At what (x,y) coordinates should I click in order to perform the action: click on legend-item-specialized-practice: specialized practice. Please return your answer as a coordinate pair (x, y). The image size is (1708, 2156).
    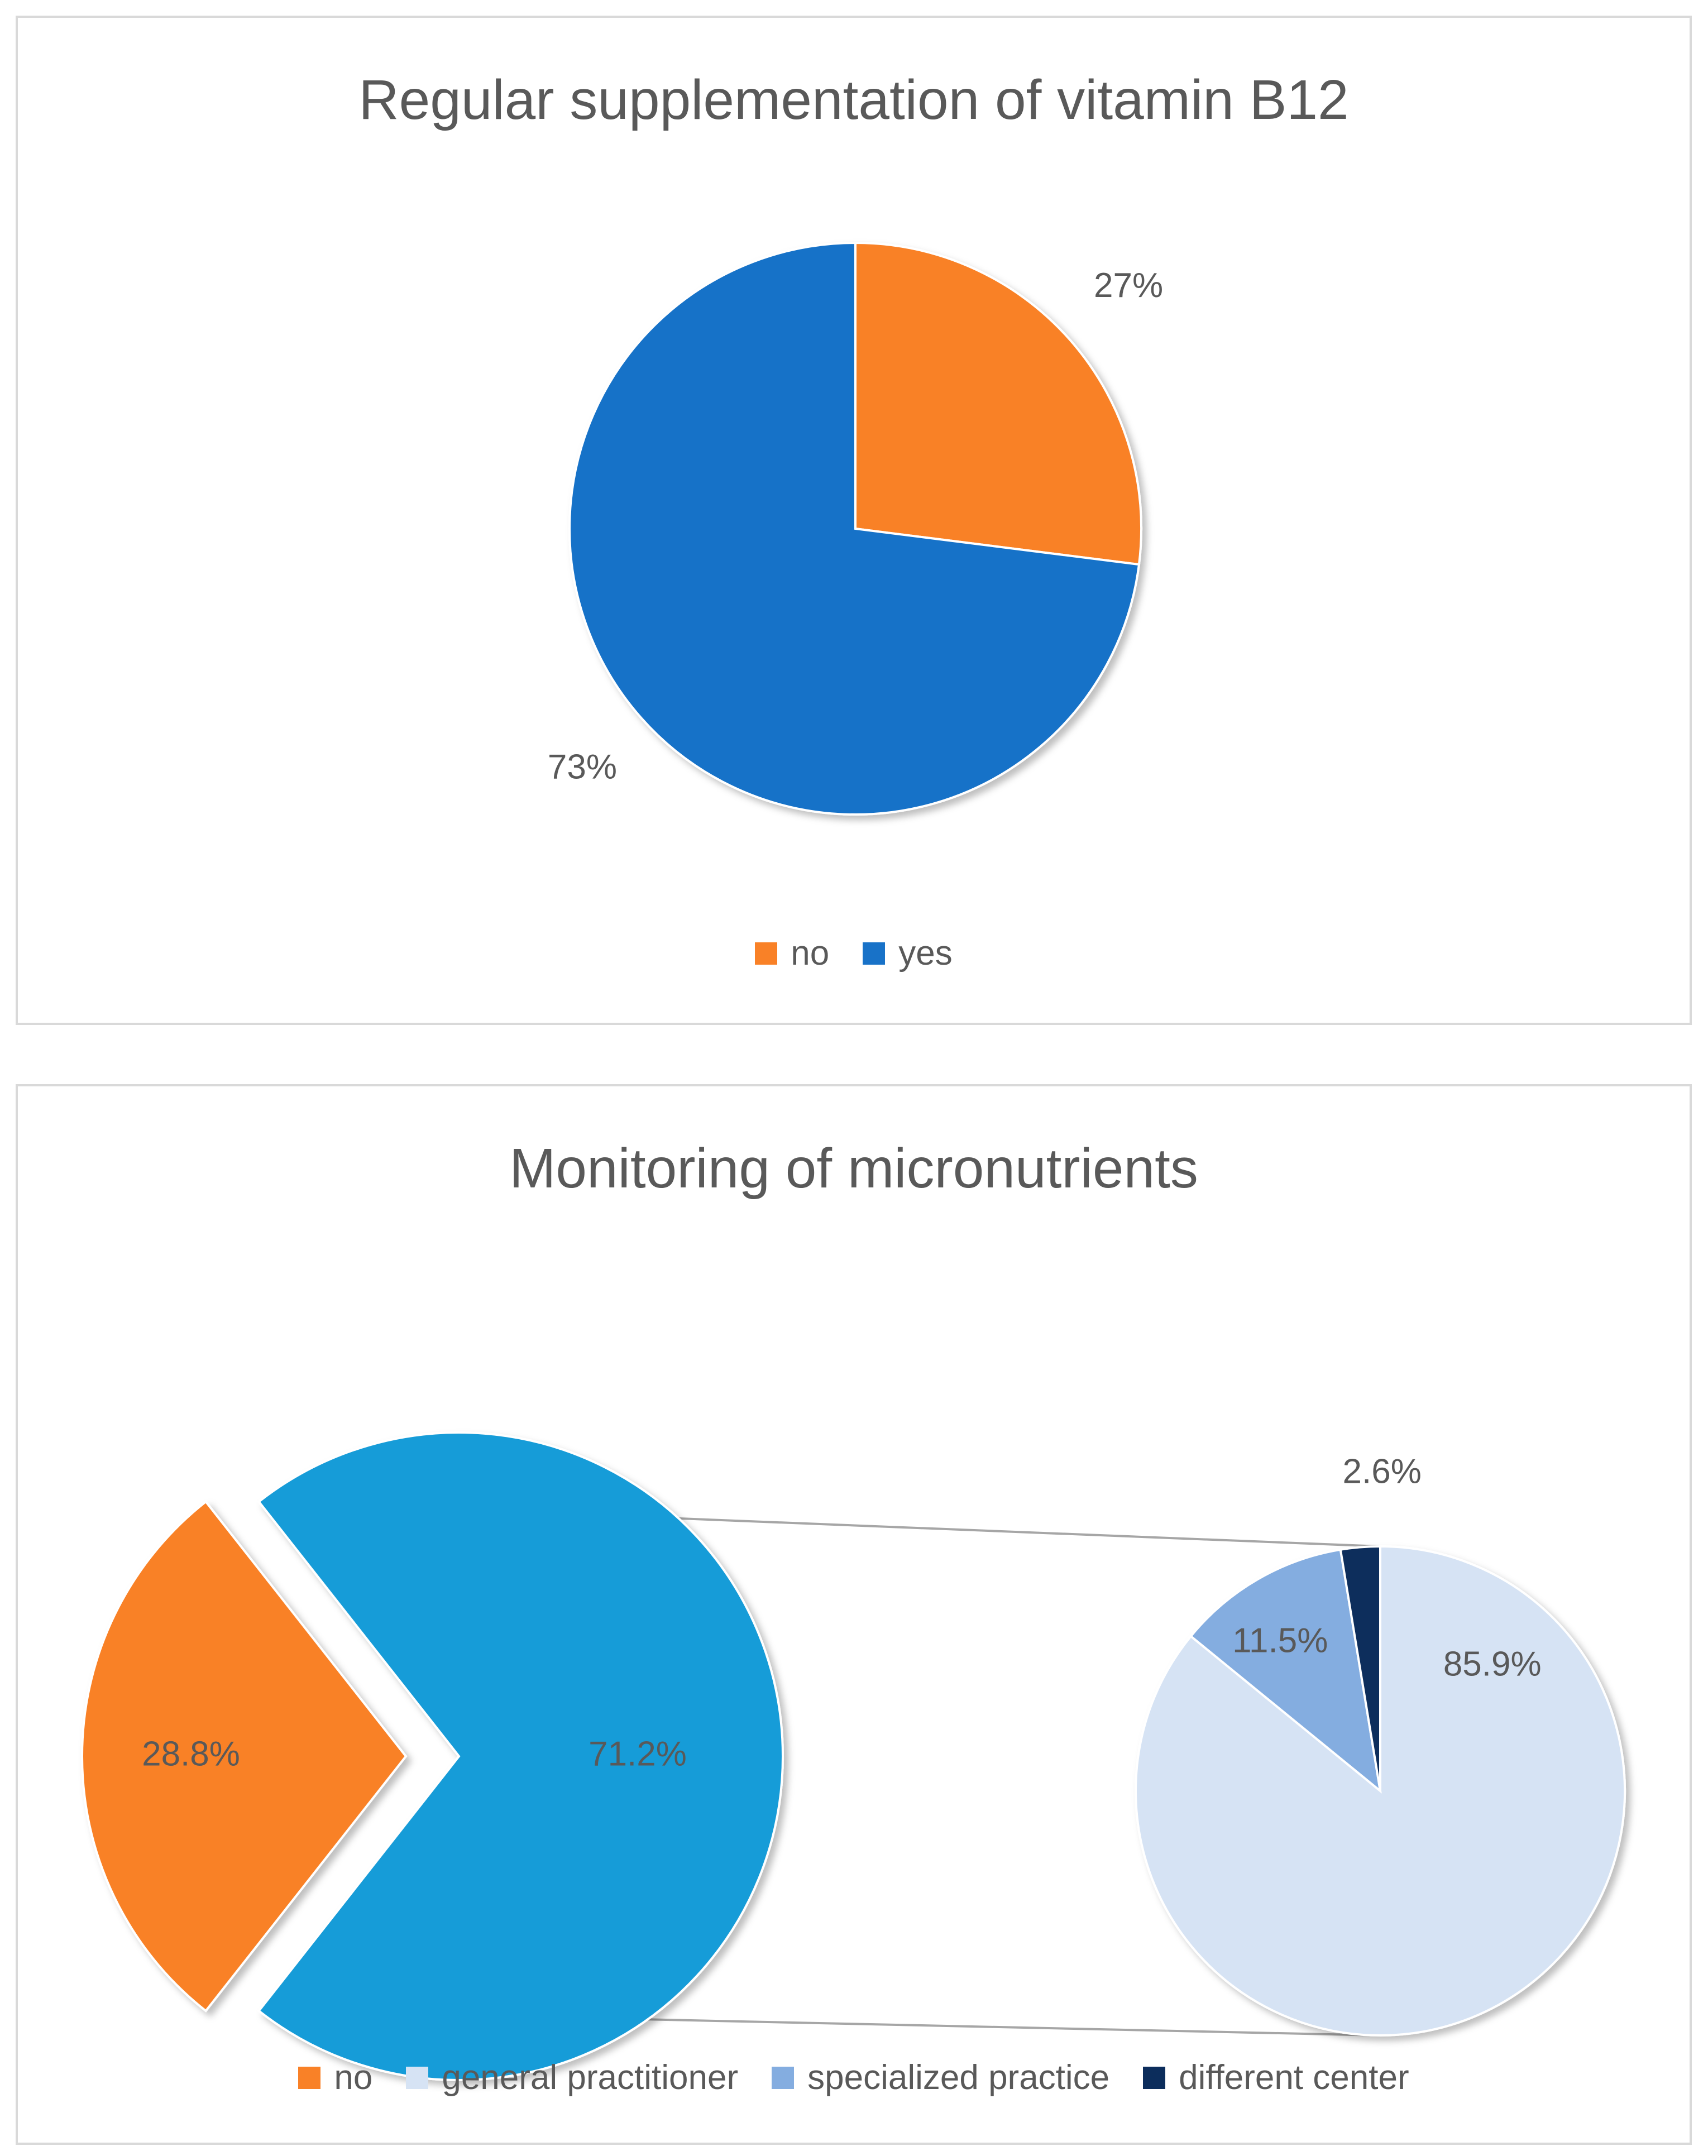
    Looking at the image, I should click on (940, 2077).